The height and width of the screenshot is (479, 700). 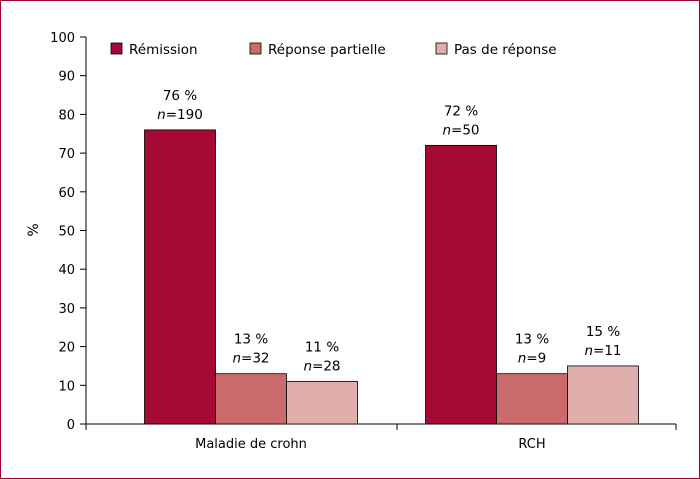 I want to click on bar-n-label: n=11, so click(x=602, y=351).